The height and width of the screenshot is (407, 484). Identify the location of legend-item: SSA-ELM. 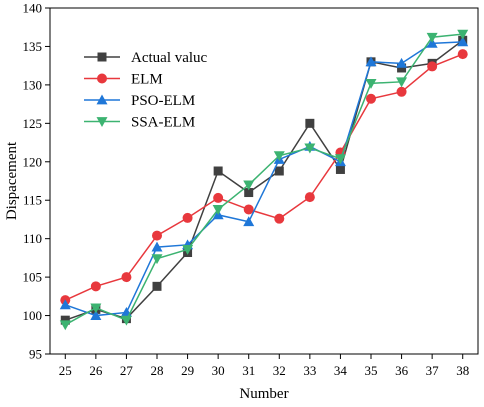
(139, 123).